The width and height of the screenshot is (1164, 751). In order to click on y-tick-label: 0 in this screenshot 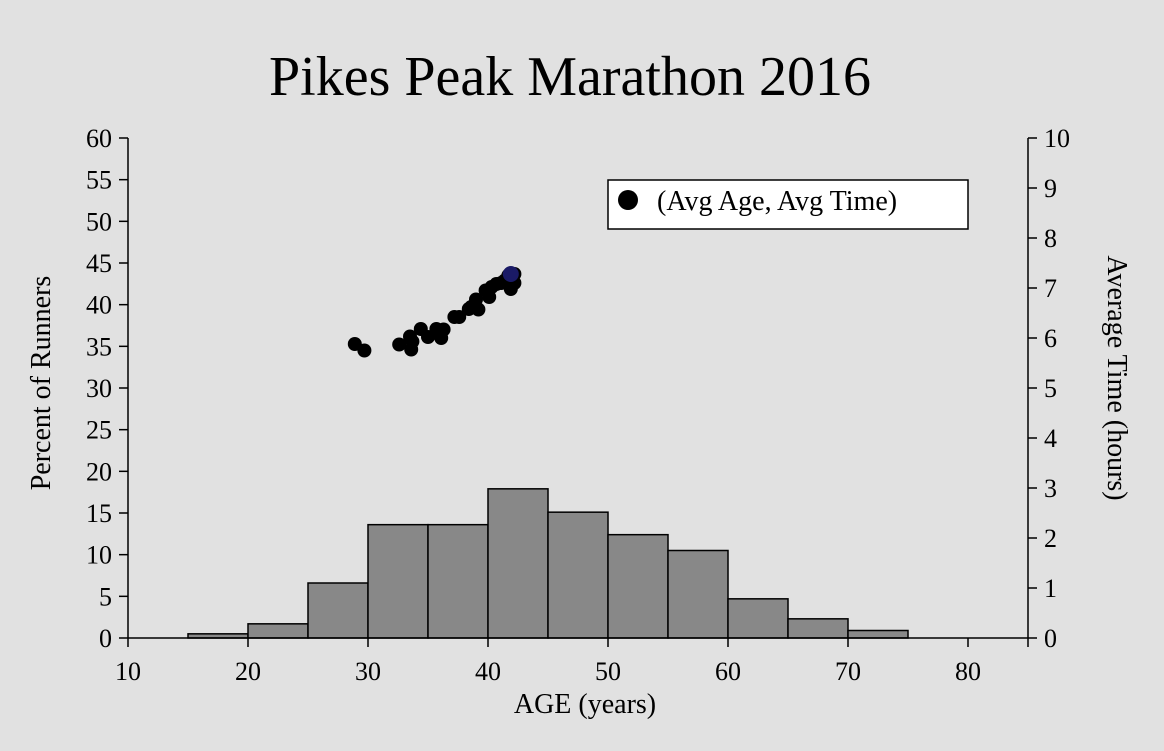, I will do `click(105, 638)`.